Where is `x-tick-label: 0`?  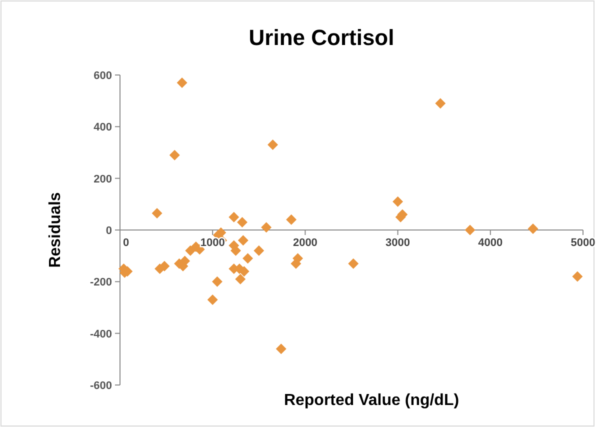 x-tick-label: 0 is located at coordinates (126, 243).